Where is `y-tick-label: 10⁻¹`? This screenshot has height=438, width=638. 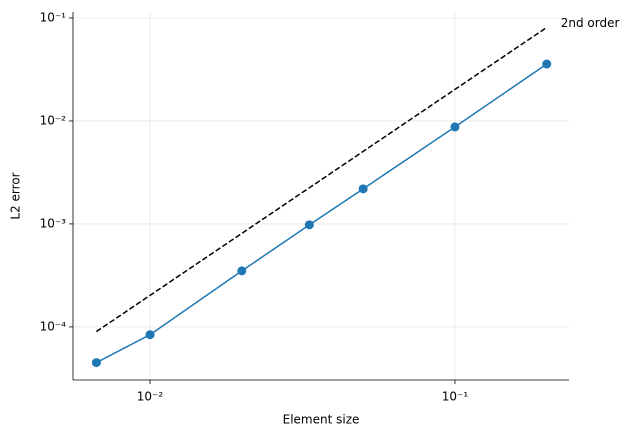 y-tick-label: 10⁻¹ is located at coordinates (53, 17).